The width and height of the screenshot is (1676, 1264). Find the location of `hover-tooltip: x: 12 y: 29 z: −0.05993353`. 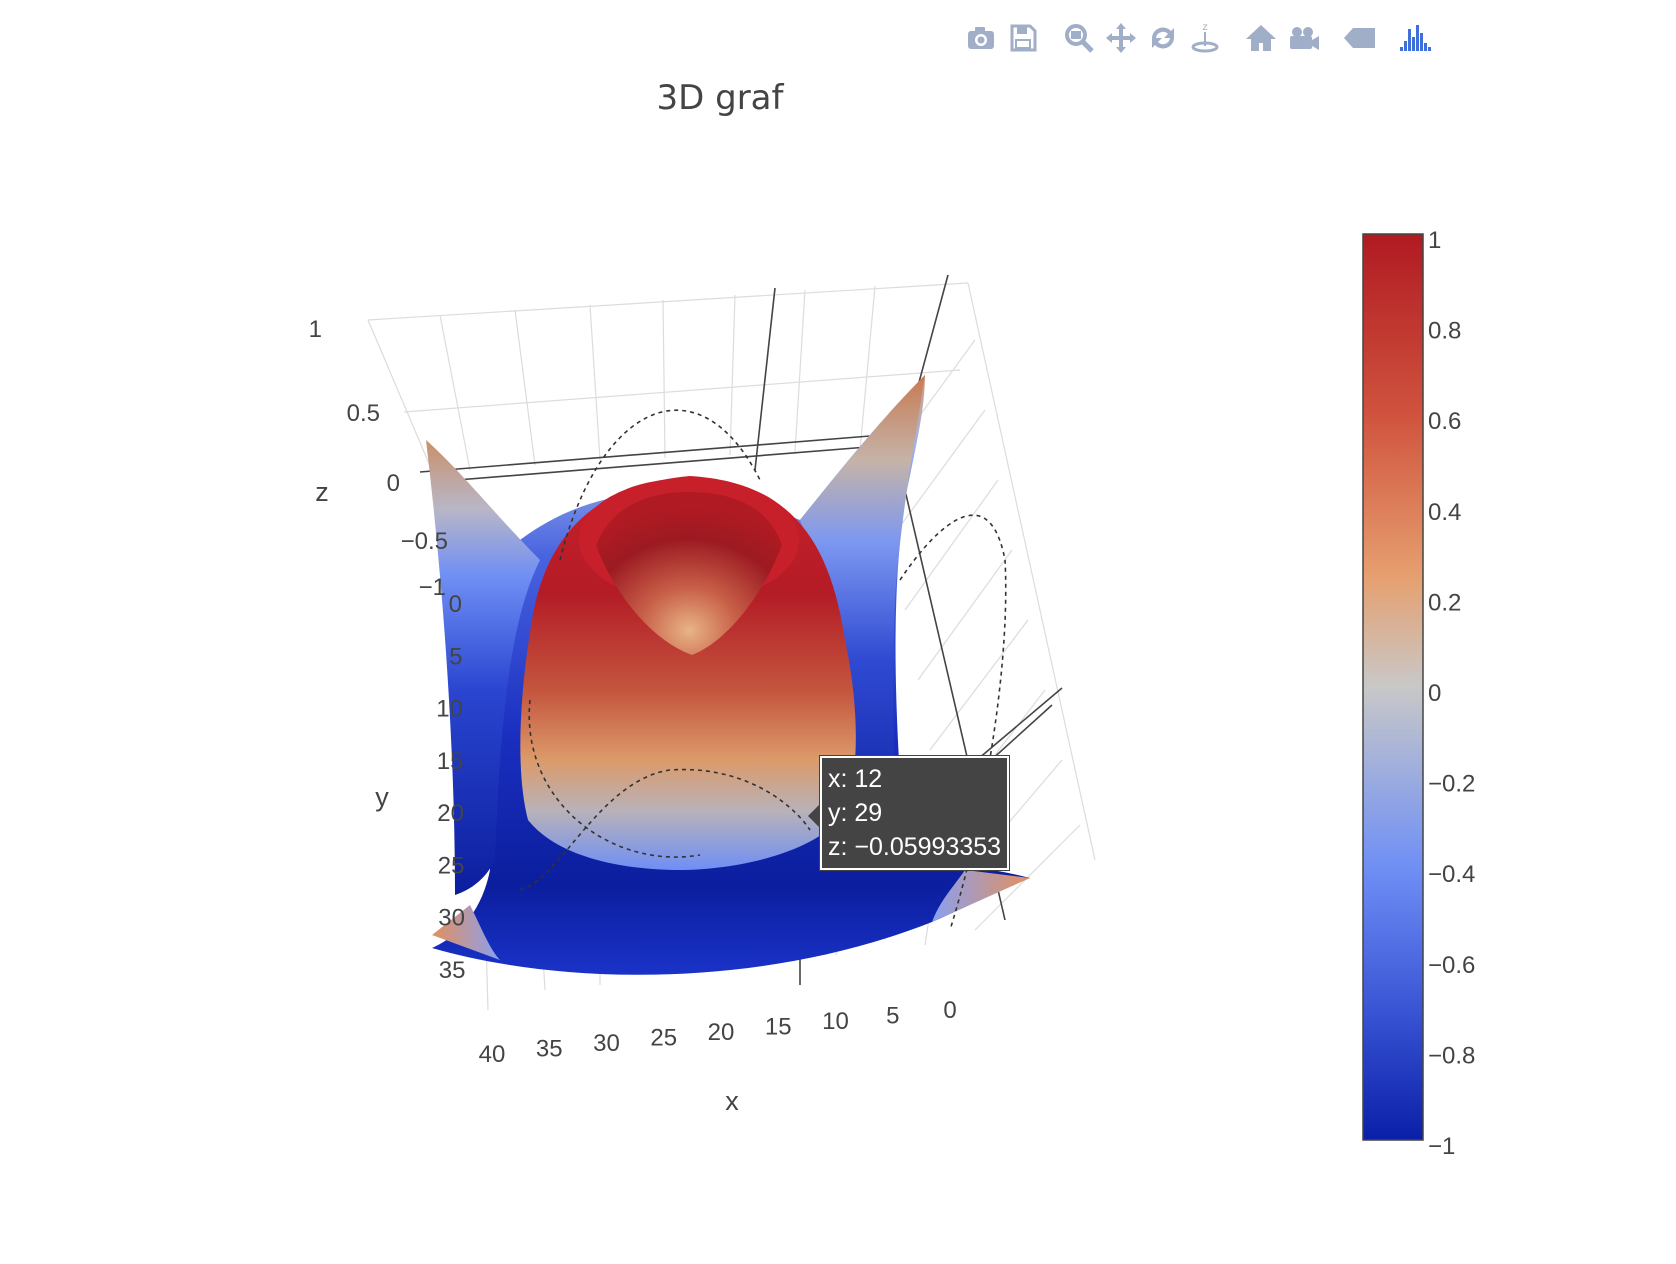

hover-tooltip: x: 12 y: 29 z: −0.05993353 is located at coordinates (908, 813).